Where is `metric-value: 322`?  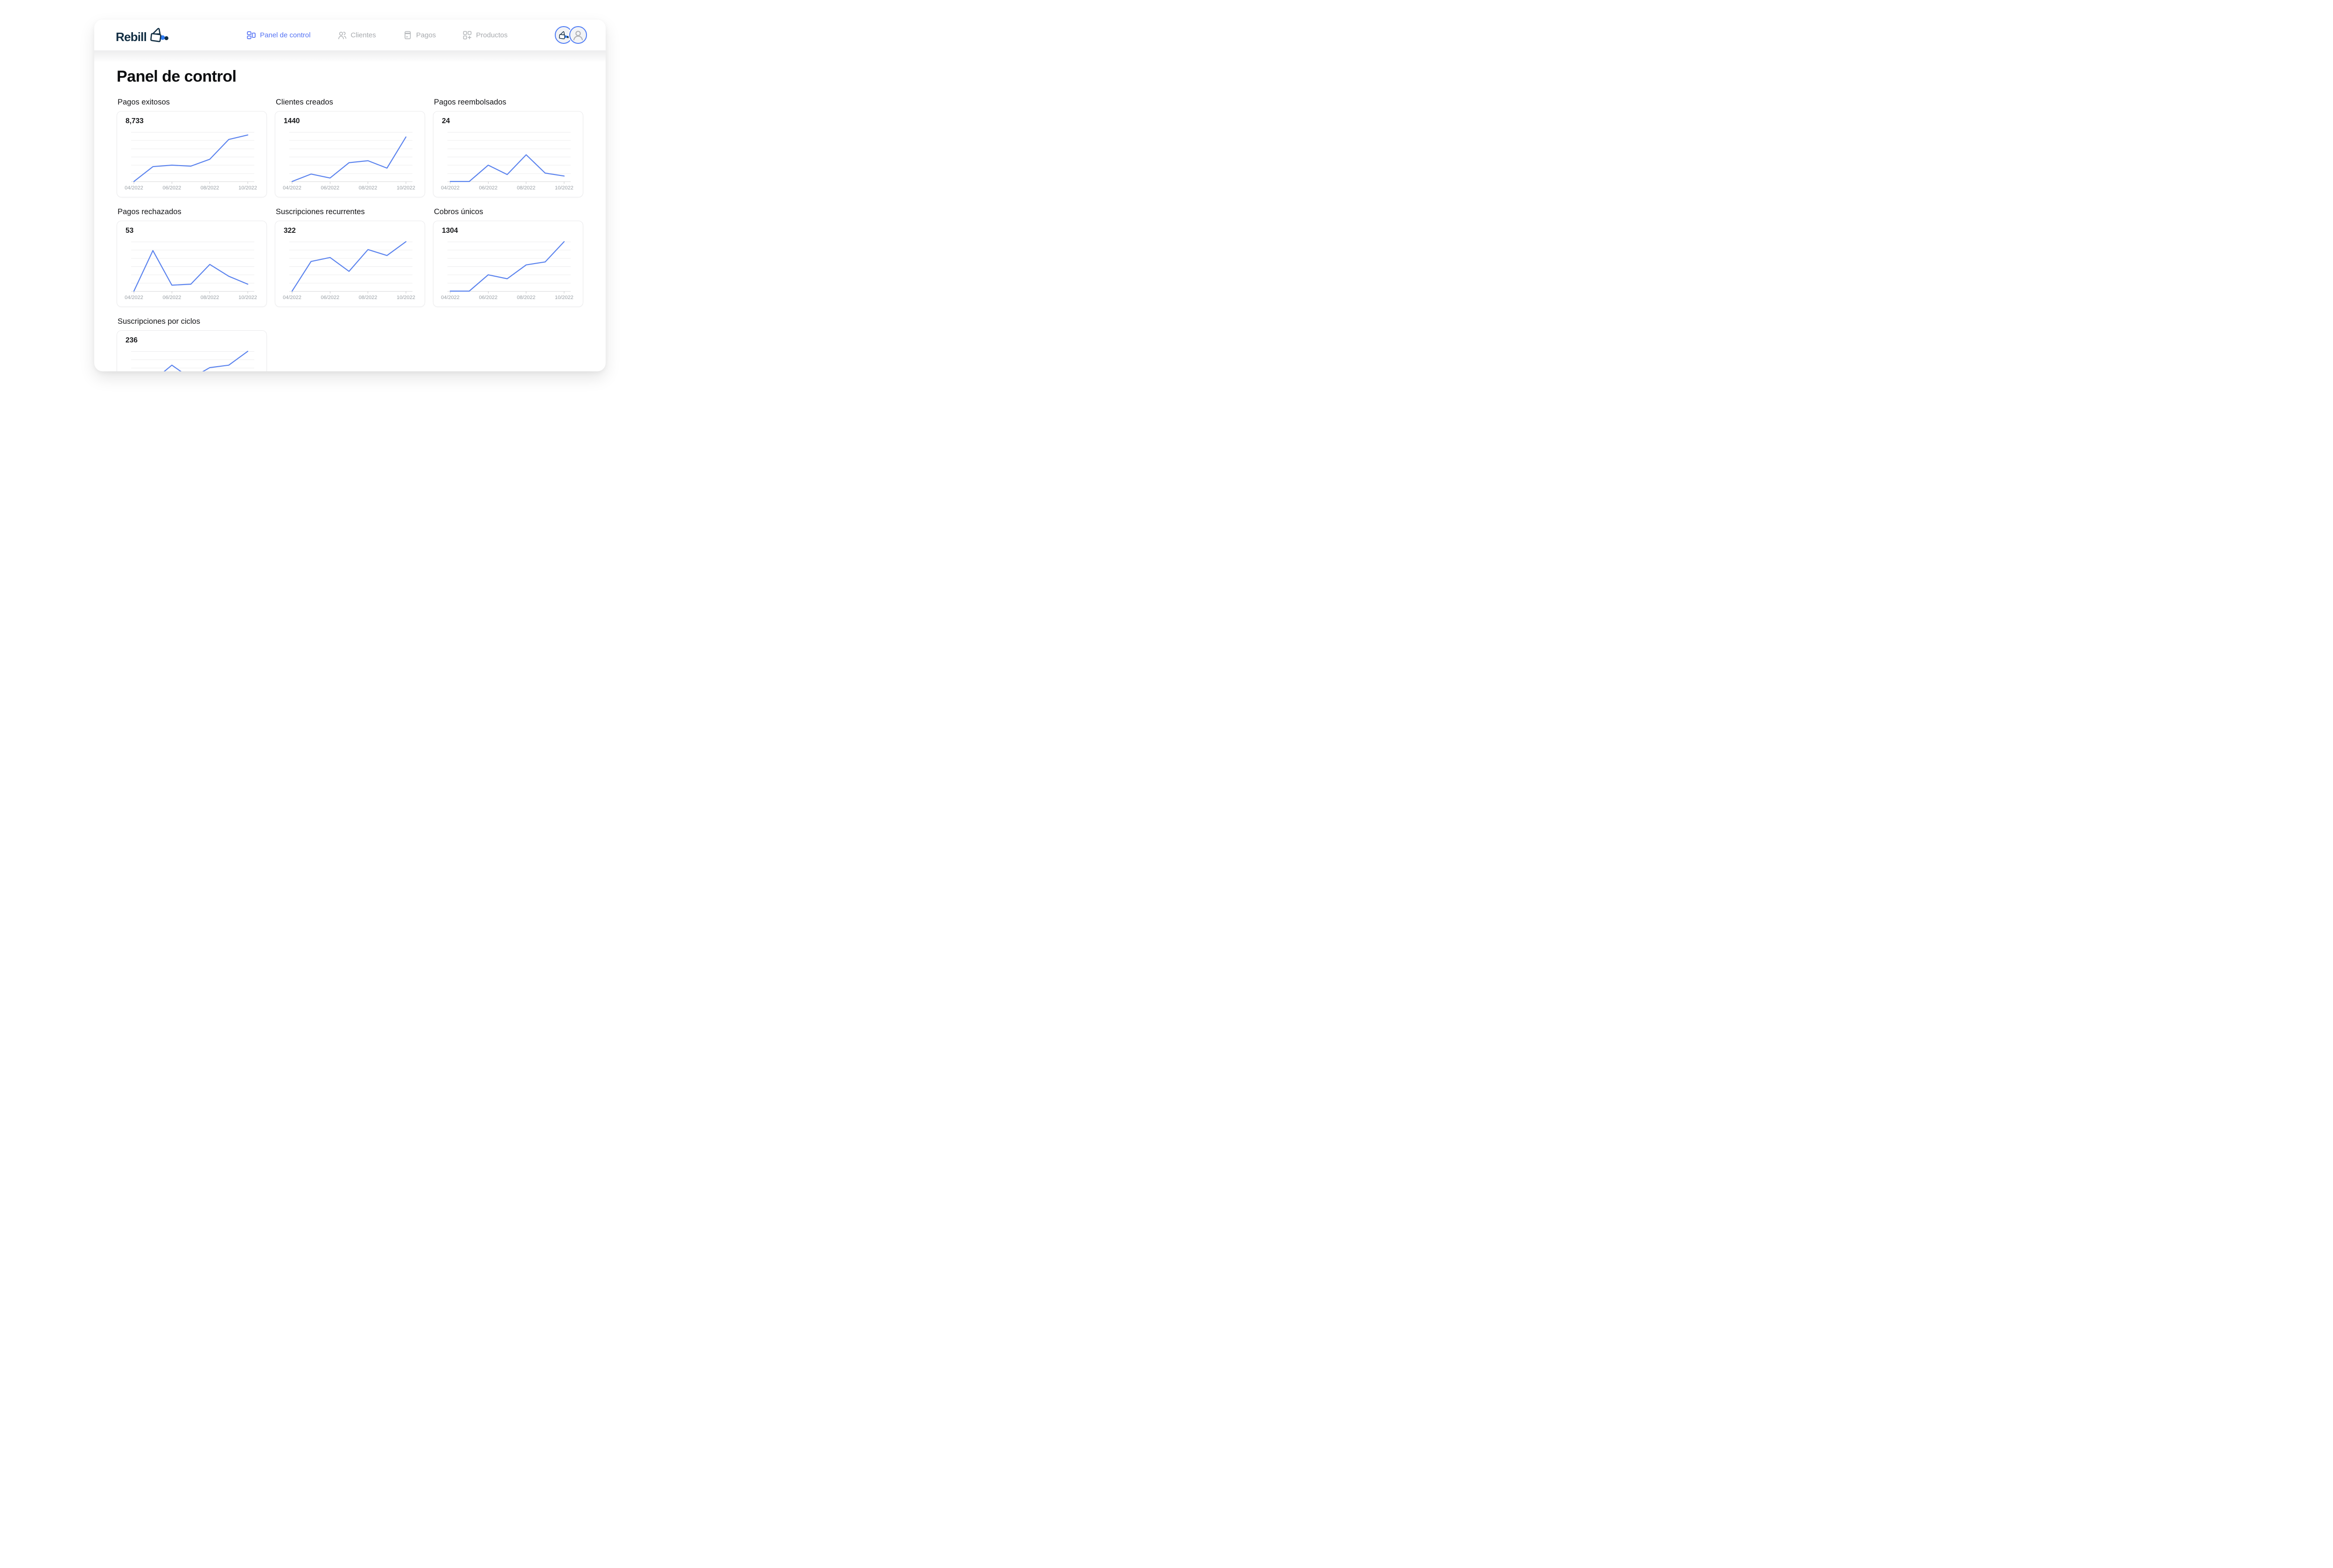 metric-value: 322 is located at coordinates (290, 231).